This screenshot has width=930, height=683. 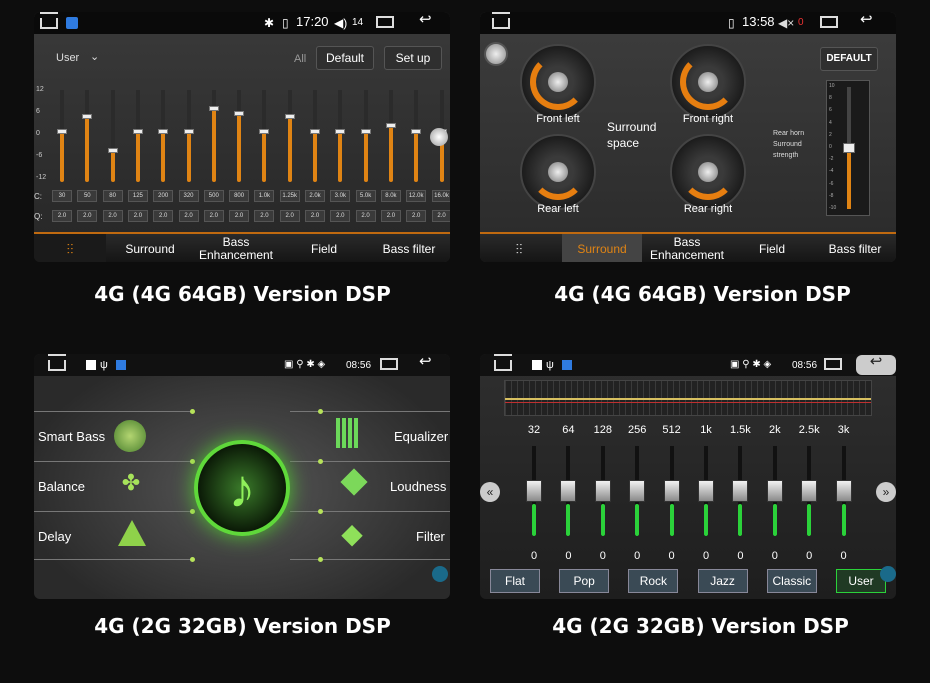 I want to click on freq-cell: 125, so click(x=137, y=196).